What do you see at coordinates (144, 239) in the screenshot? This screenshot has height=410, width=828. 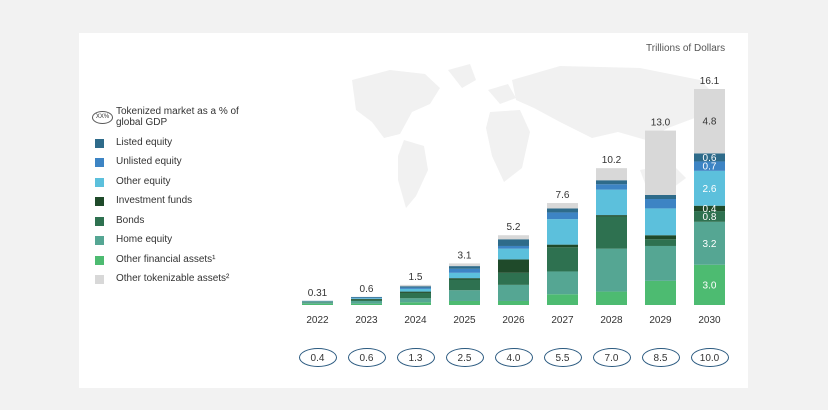 I see `legend-label: Home equity` at bounding box center [144, 239].